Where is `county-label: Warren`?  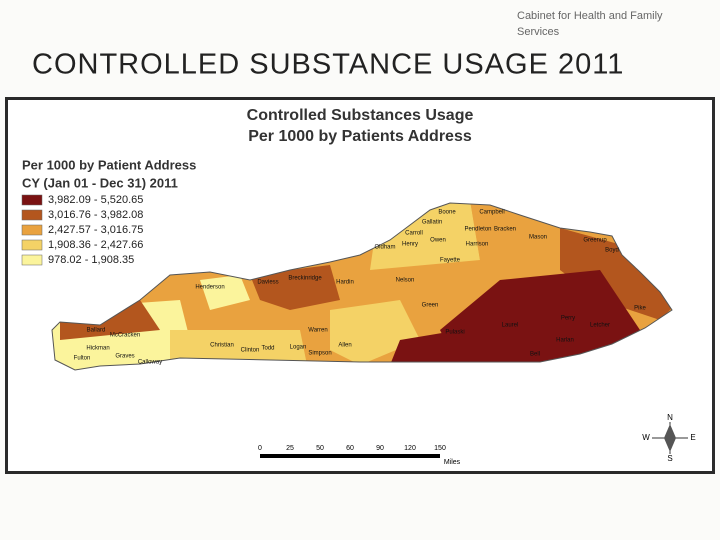
county-label: Warren is located at coordinates (317, 331).